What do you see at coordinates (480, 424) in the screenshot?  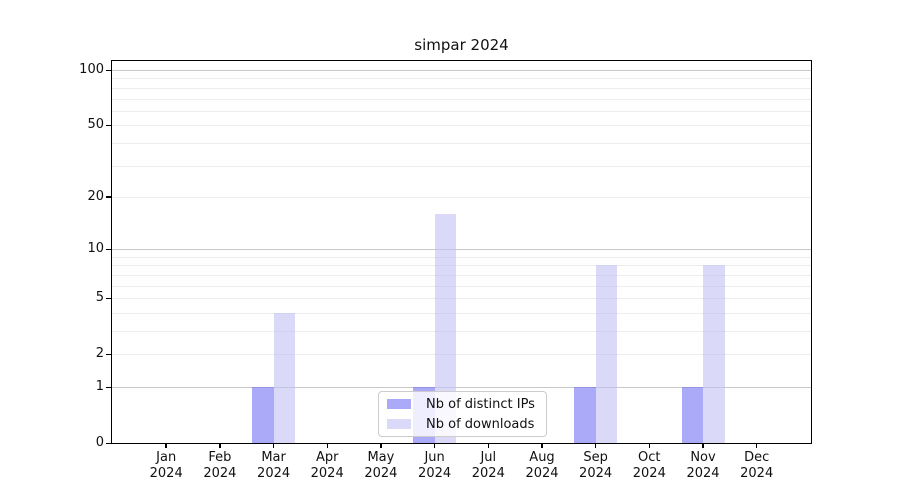 I see `legend-label-downloads: Nb of downloads` at bounding box center [480, 424].